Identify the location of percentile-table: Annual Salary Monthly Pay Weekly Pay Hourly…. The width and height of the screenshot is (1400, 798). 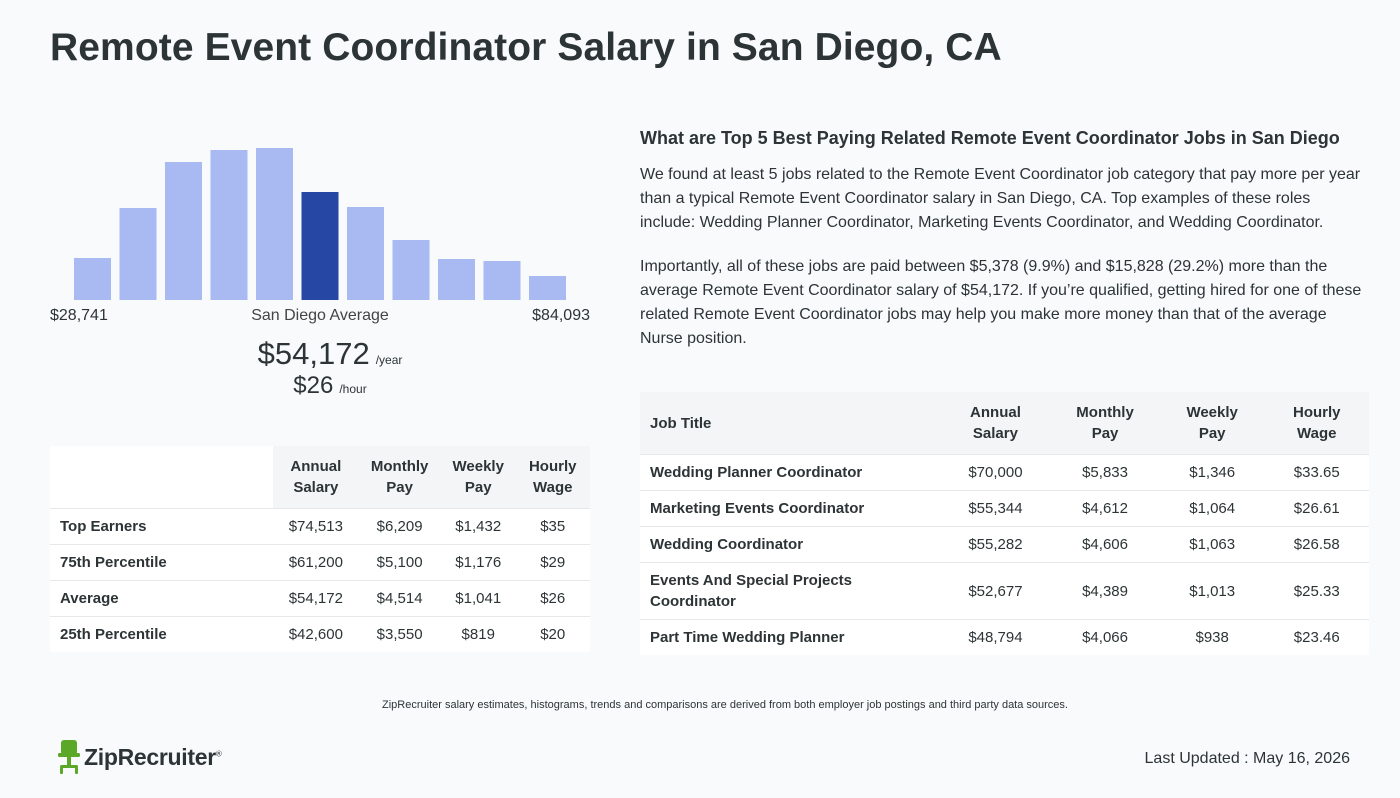
(320, 549).